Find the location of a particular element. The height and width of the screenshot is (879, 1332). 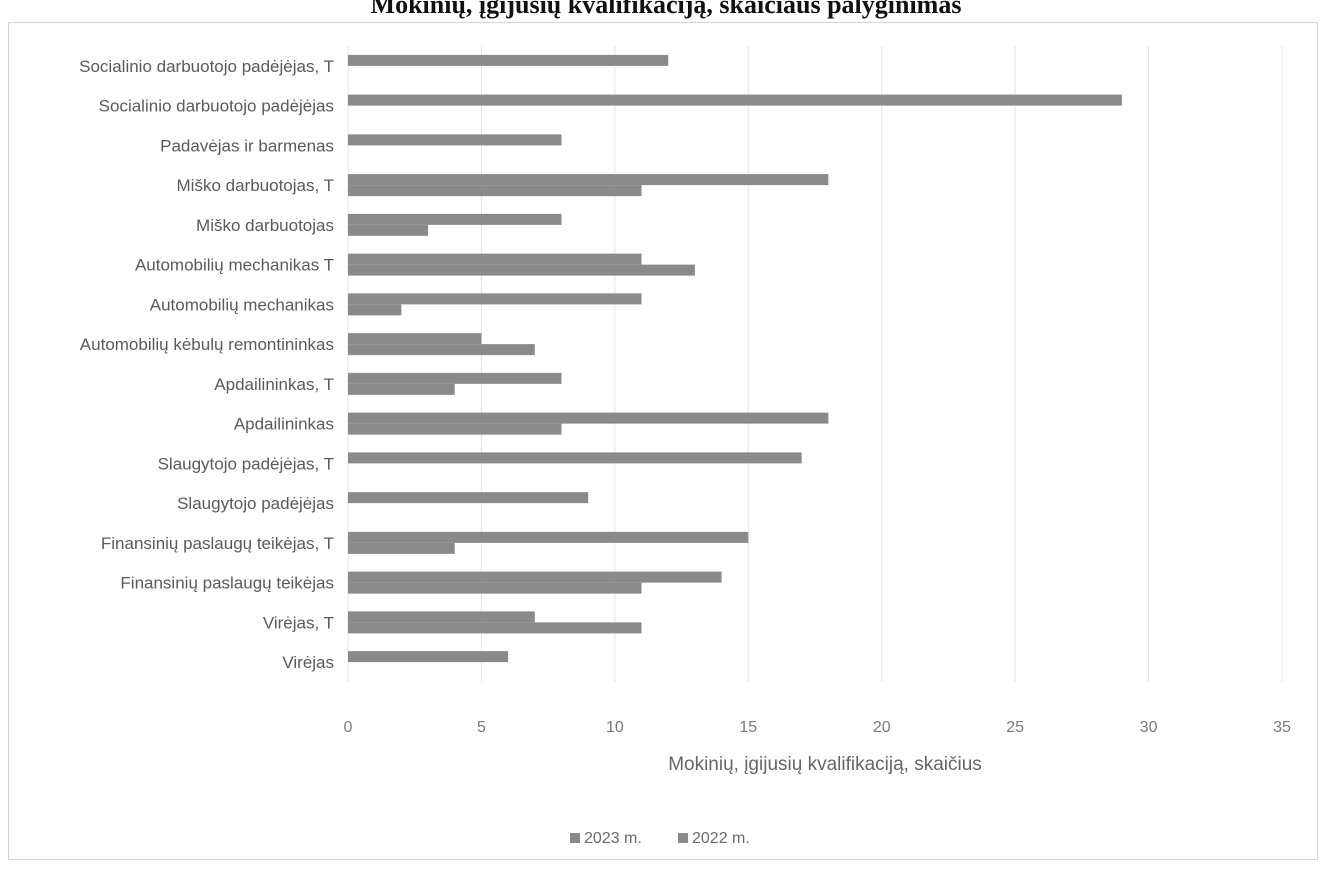

x-tick-label: 5 is located at coordinates (481, 727).